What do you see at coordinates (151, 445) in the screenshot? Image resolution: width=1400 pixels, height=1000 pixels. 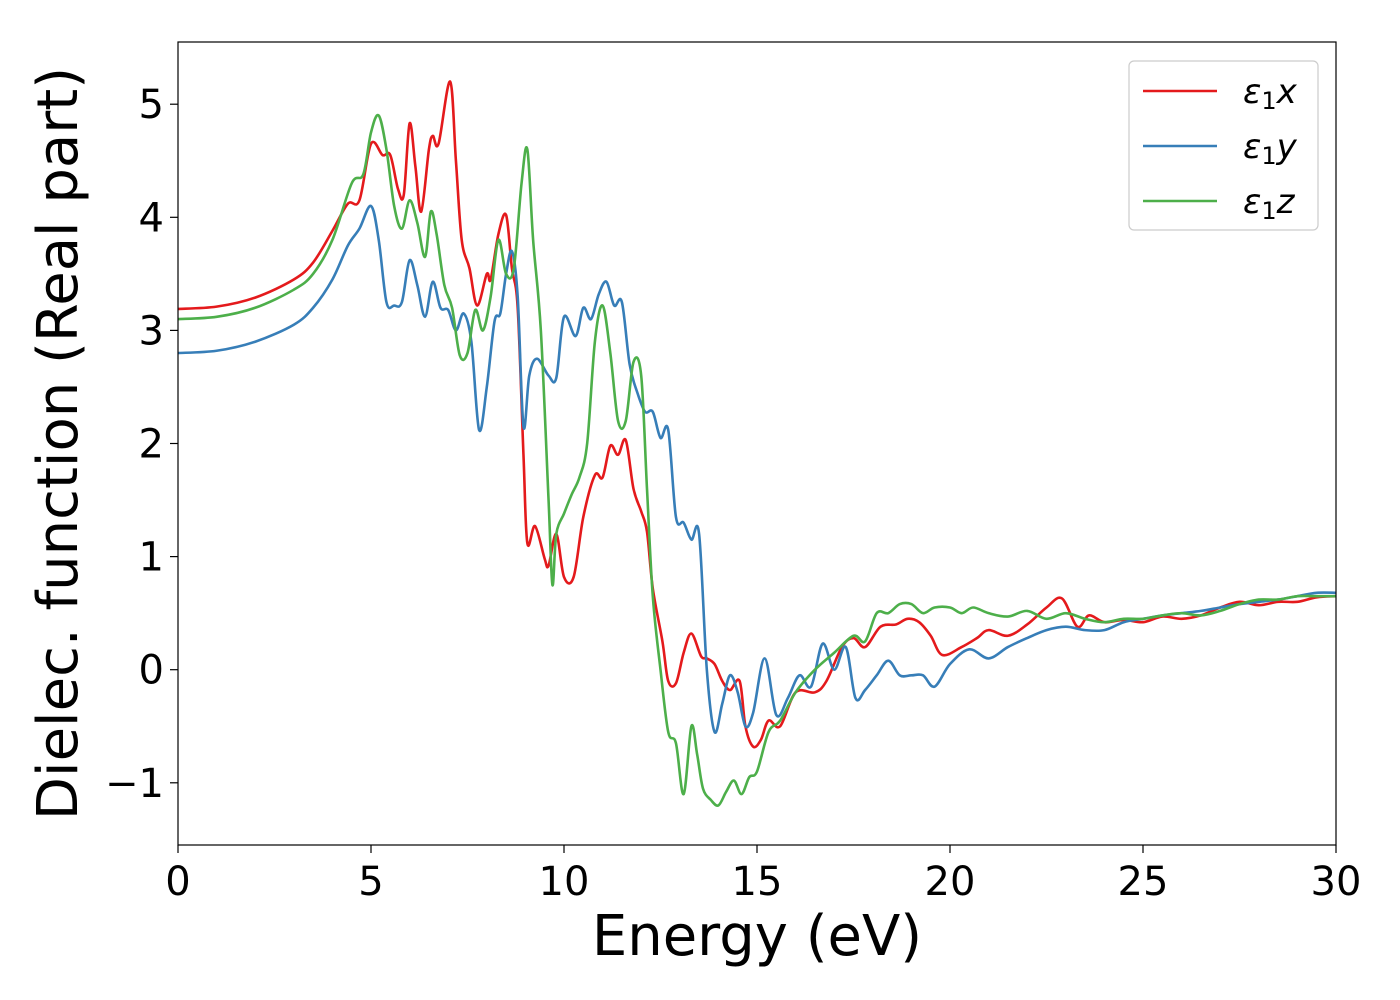 I see `y-tick-label: 2` at bounding box center [151, 445].